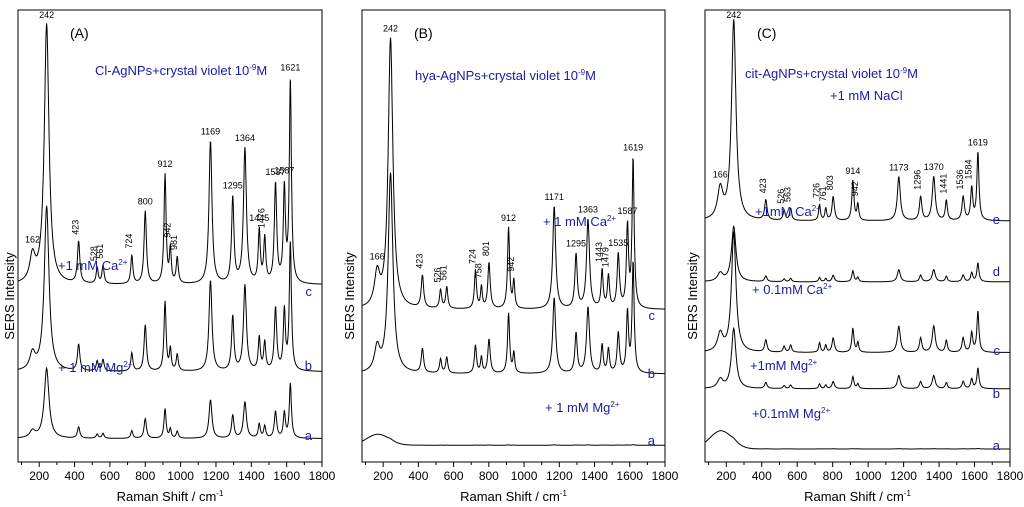  Describe the element at coordinates (262, 218) in the screenshot. I see `peak-label: 1476` at that location.